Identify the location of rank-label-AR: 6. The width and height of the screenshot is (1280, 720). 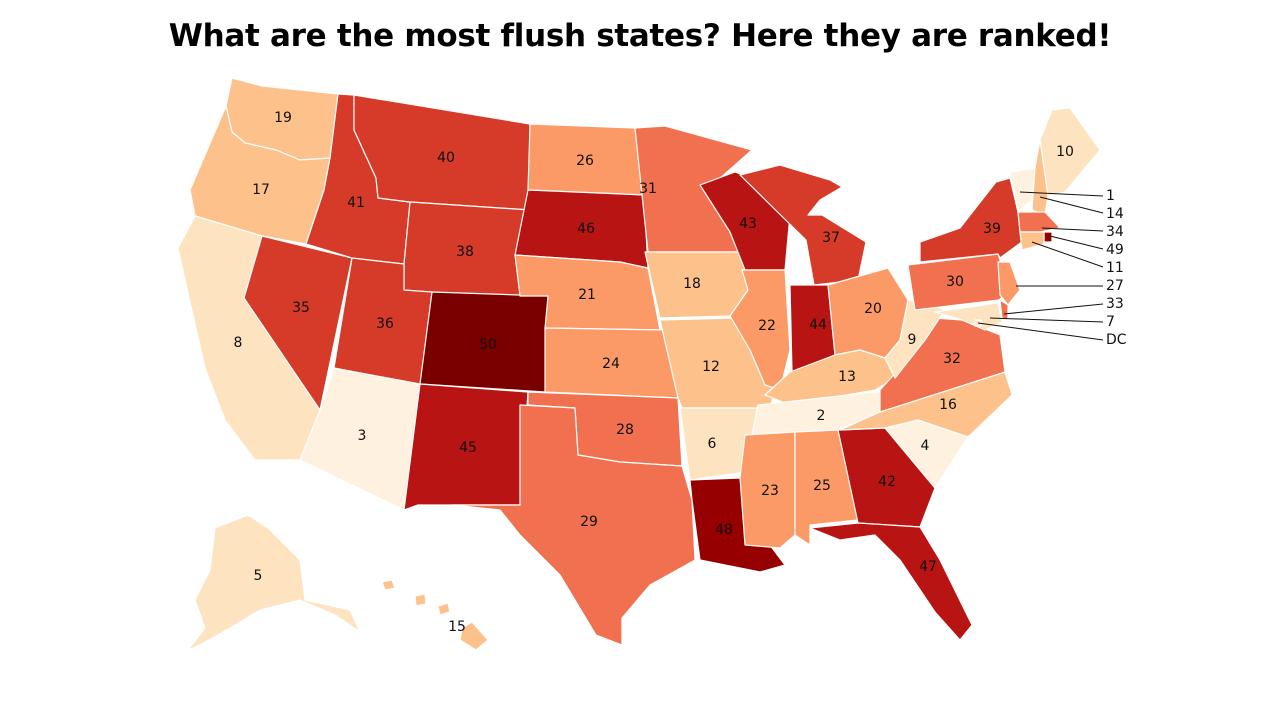
(712, 444).